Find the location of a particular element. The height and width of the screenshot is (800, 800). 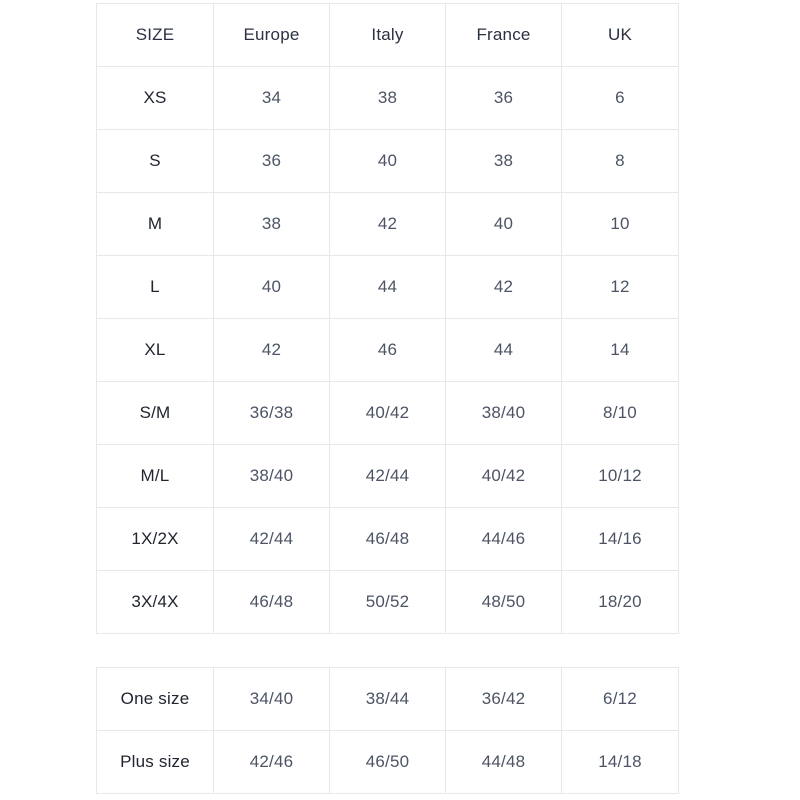

value-cell: 12 is located at coordinates (620, 287).